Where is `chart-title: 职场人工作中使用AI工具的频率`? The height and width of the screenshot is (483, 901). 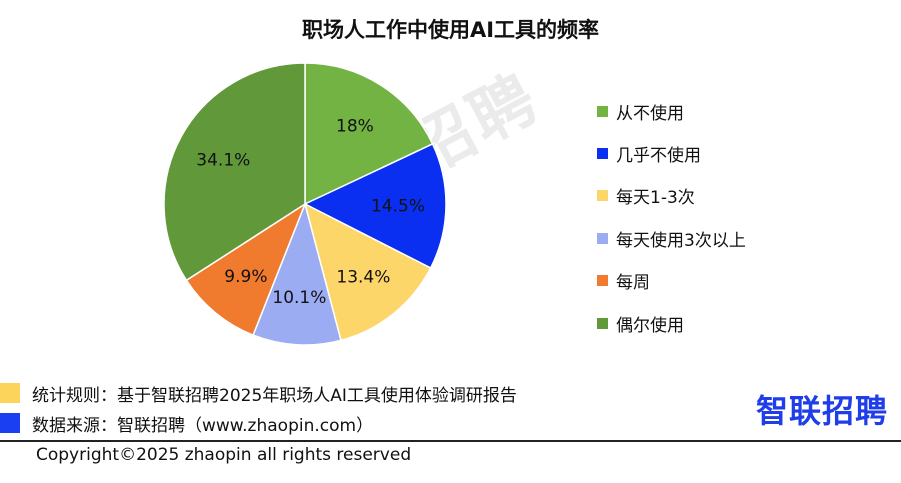 chart-title: 职场人工作中使用AI工具的频率 is located at coordinates (450, 30).